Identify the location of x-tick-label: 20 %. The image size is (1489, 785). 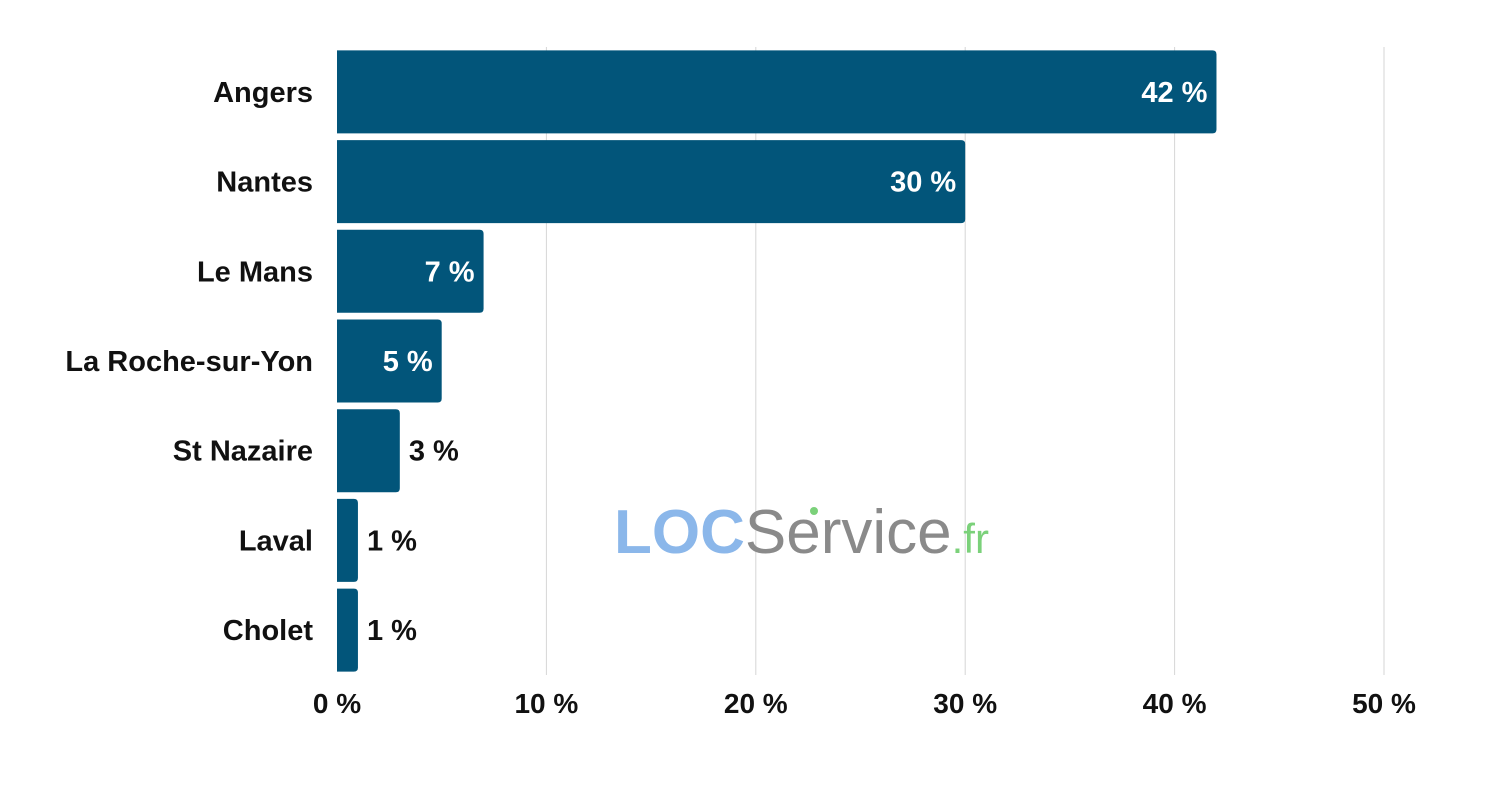
(756, 703).